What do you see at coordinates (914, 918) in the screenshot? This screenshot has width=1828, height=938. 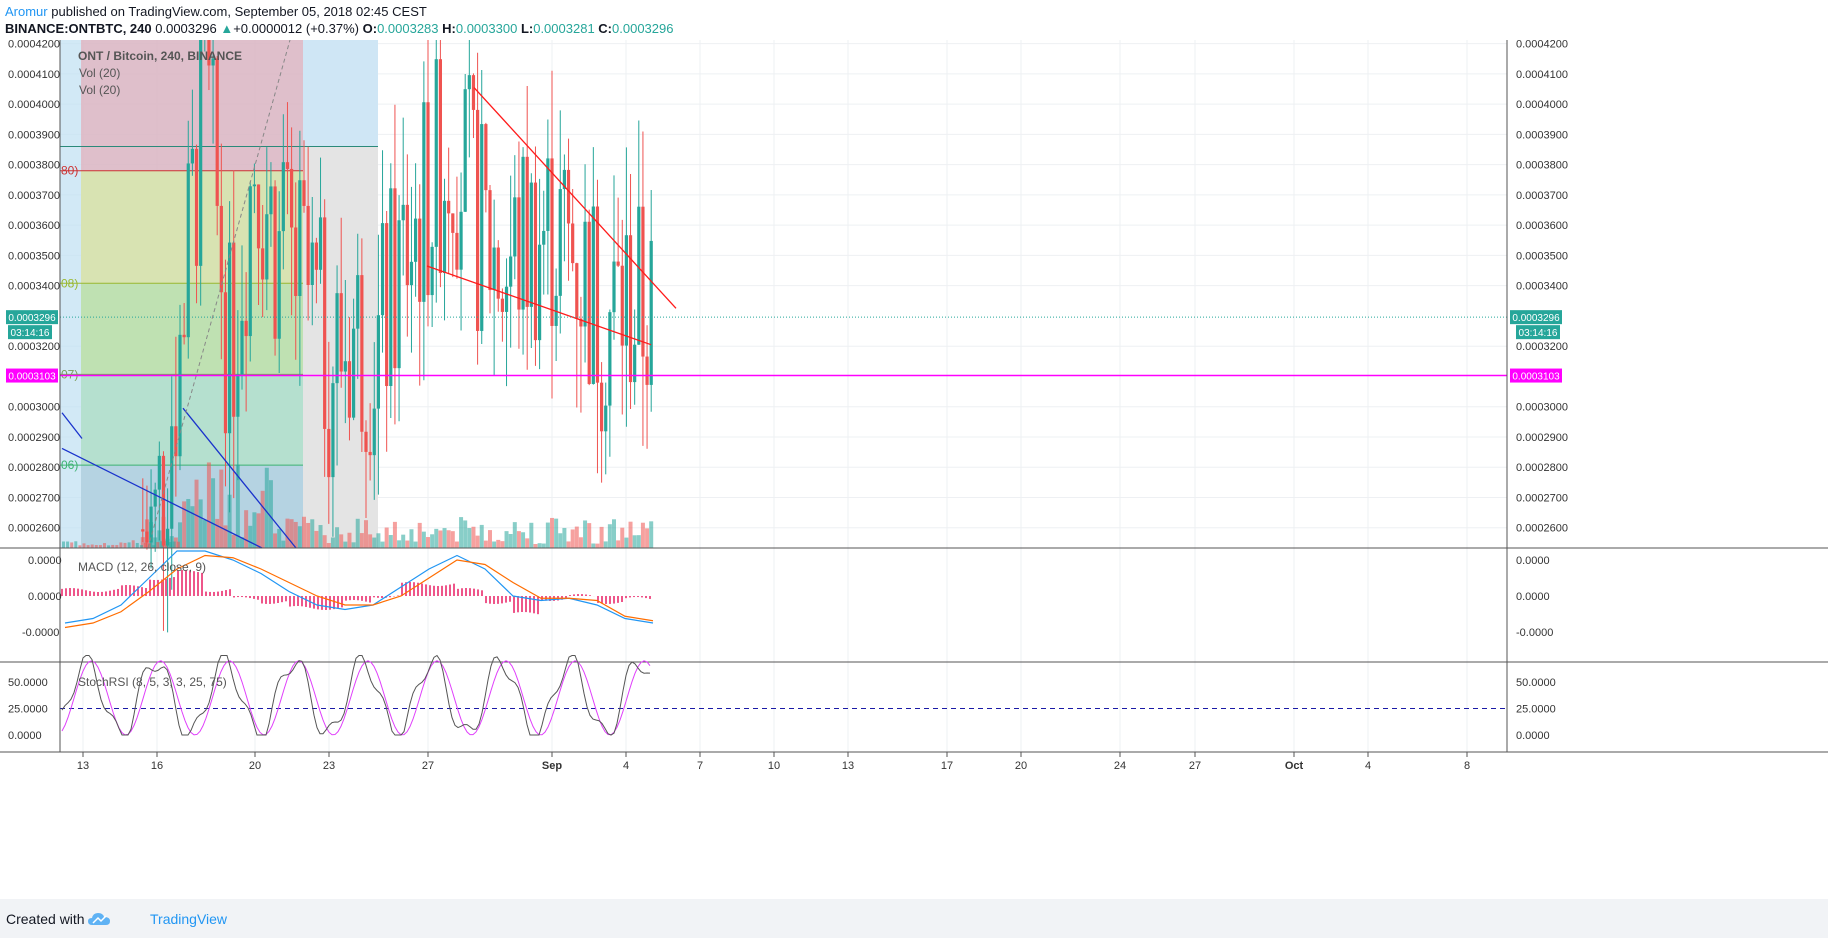 I see `footer: Created with TradingView` at bounding box center [914, 918].